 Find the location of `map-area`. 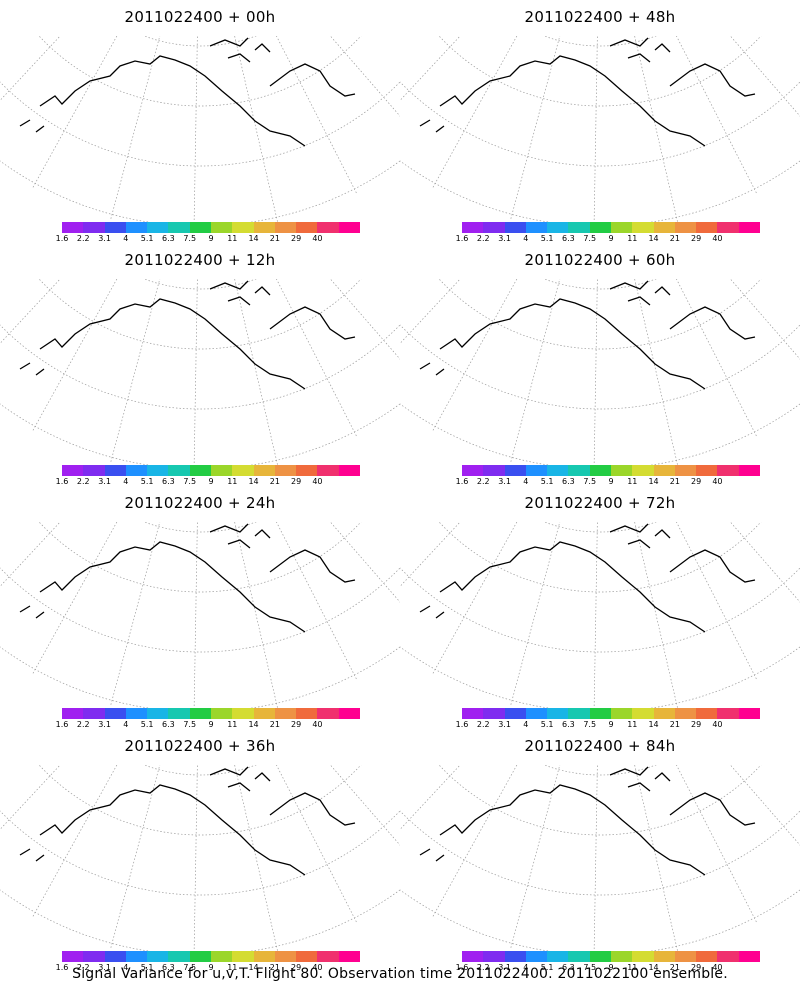

map-area is located at coordinates (259, 115).